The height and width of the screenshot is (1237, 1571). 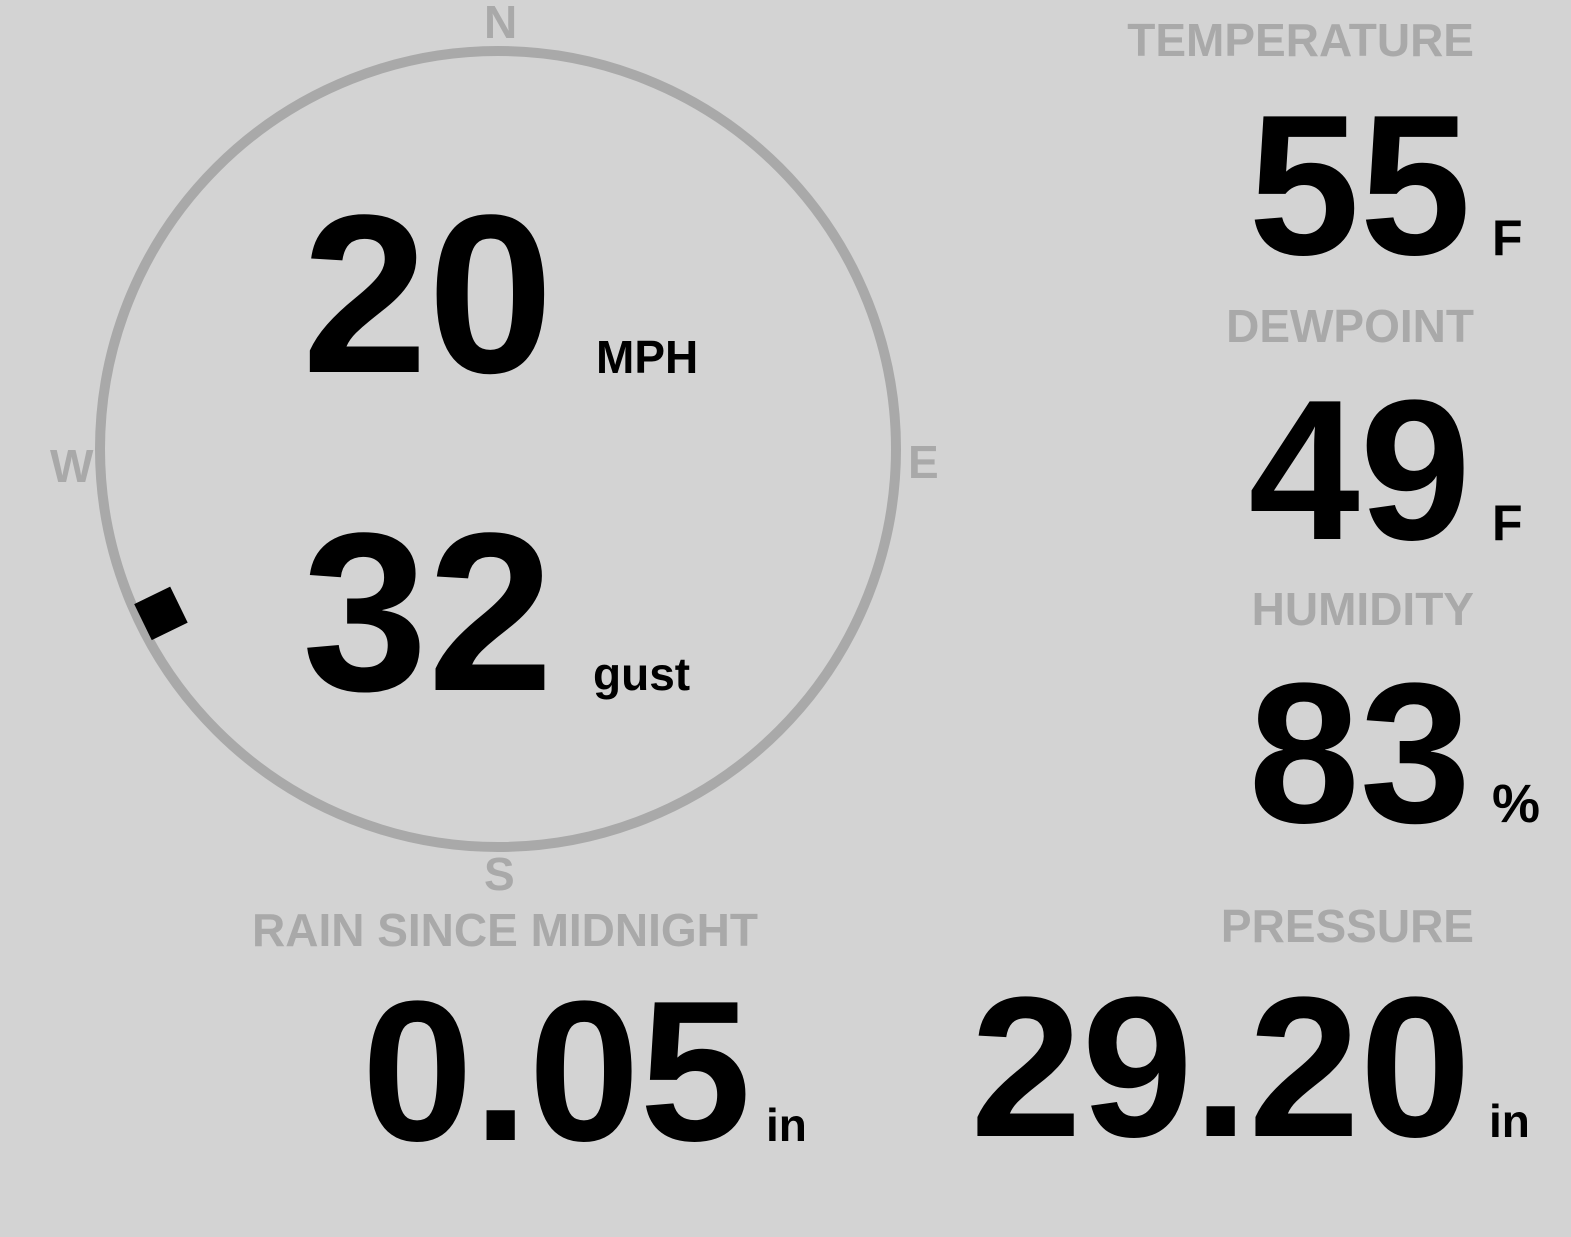 What do you see at coordinates (499, 874) in the screenshot?
I see `compass-south: S` at bounding box center [499, 874].